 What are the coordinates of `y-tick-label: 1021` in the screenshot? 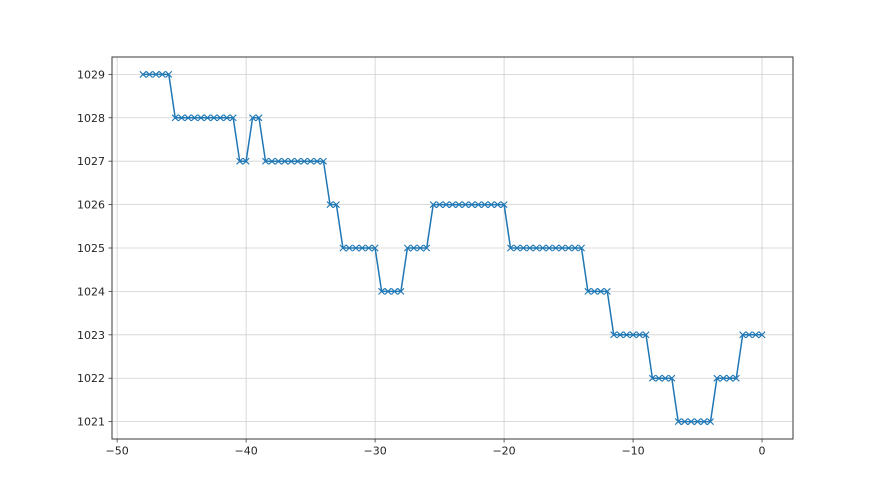 It's located at (91, 422).